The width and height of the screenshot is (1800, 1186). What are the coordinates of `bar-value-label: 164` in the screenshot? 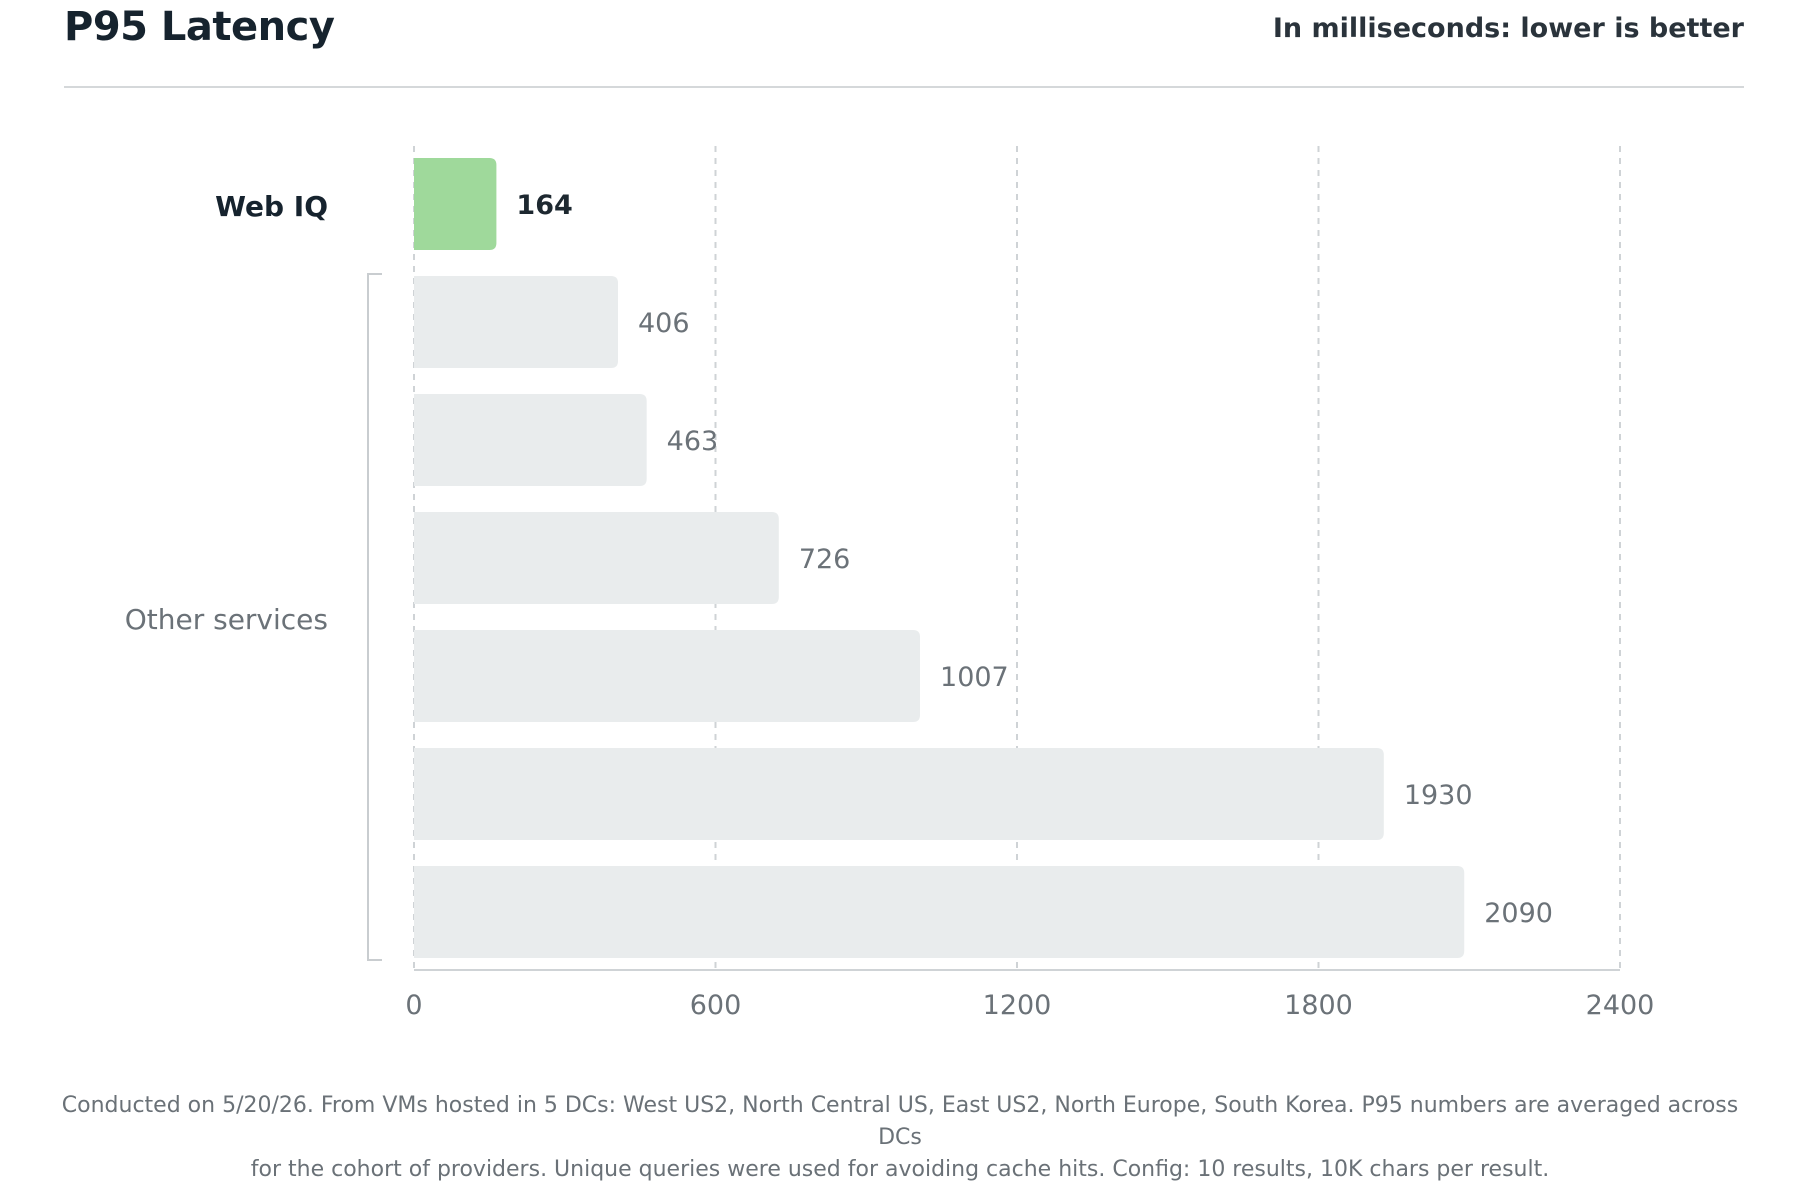 It's located at (544, 205).